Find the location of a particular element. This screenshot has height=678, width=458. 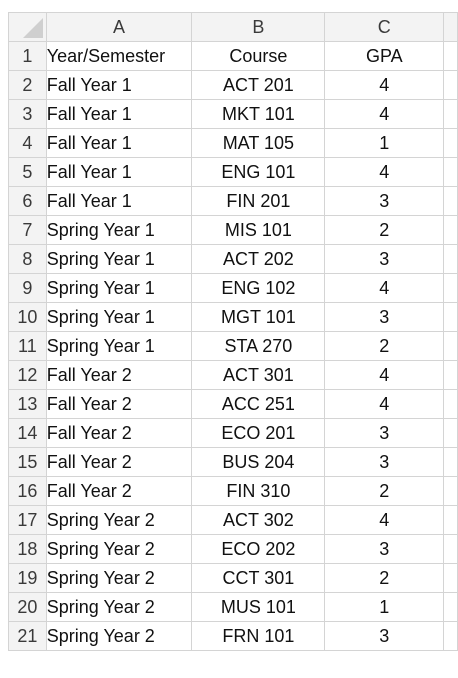

row-header: 21 is located at coordinates (27, 636).